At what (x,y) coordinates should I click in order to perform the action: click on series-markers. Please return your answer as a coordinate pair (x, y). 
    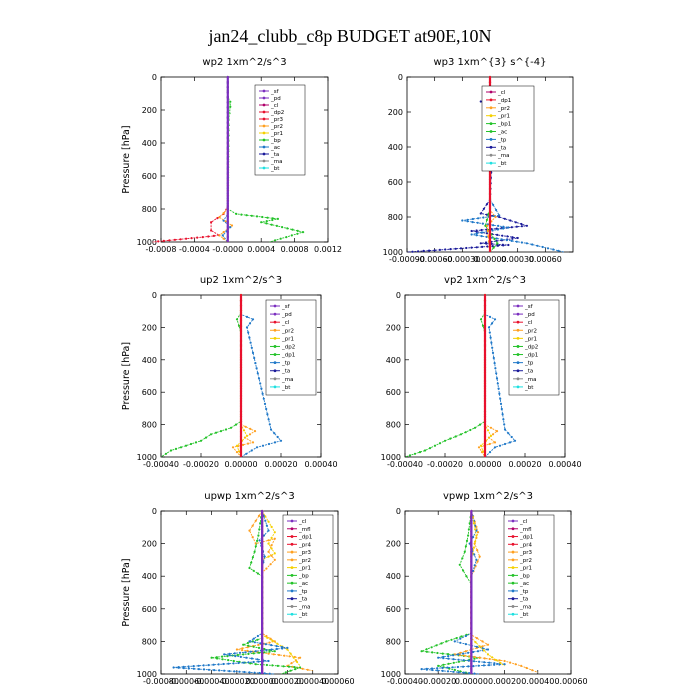
    Looking at the image, I should click on (447, 375).